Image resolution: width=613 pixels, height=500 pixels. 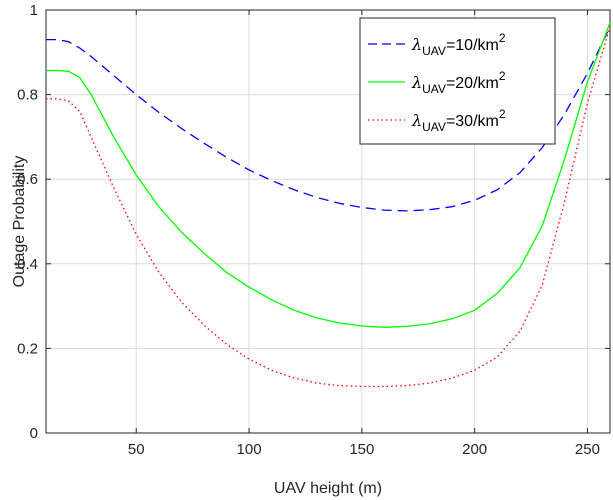 I want to click on legend-label-1: λUAV=10/km2, so click(x=458, y=44).